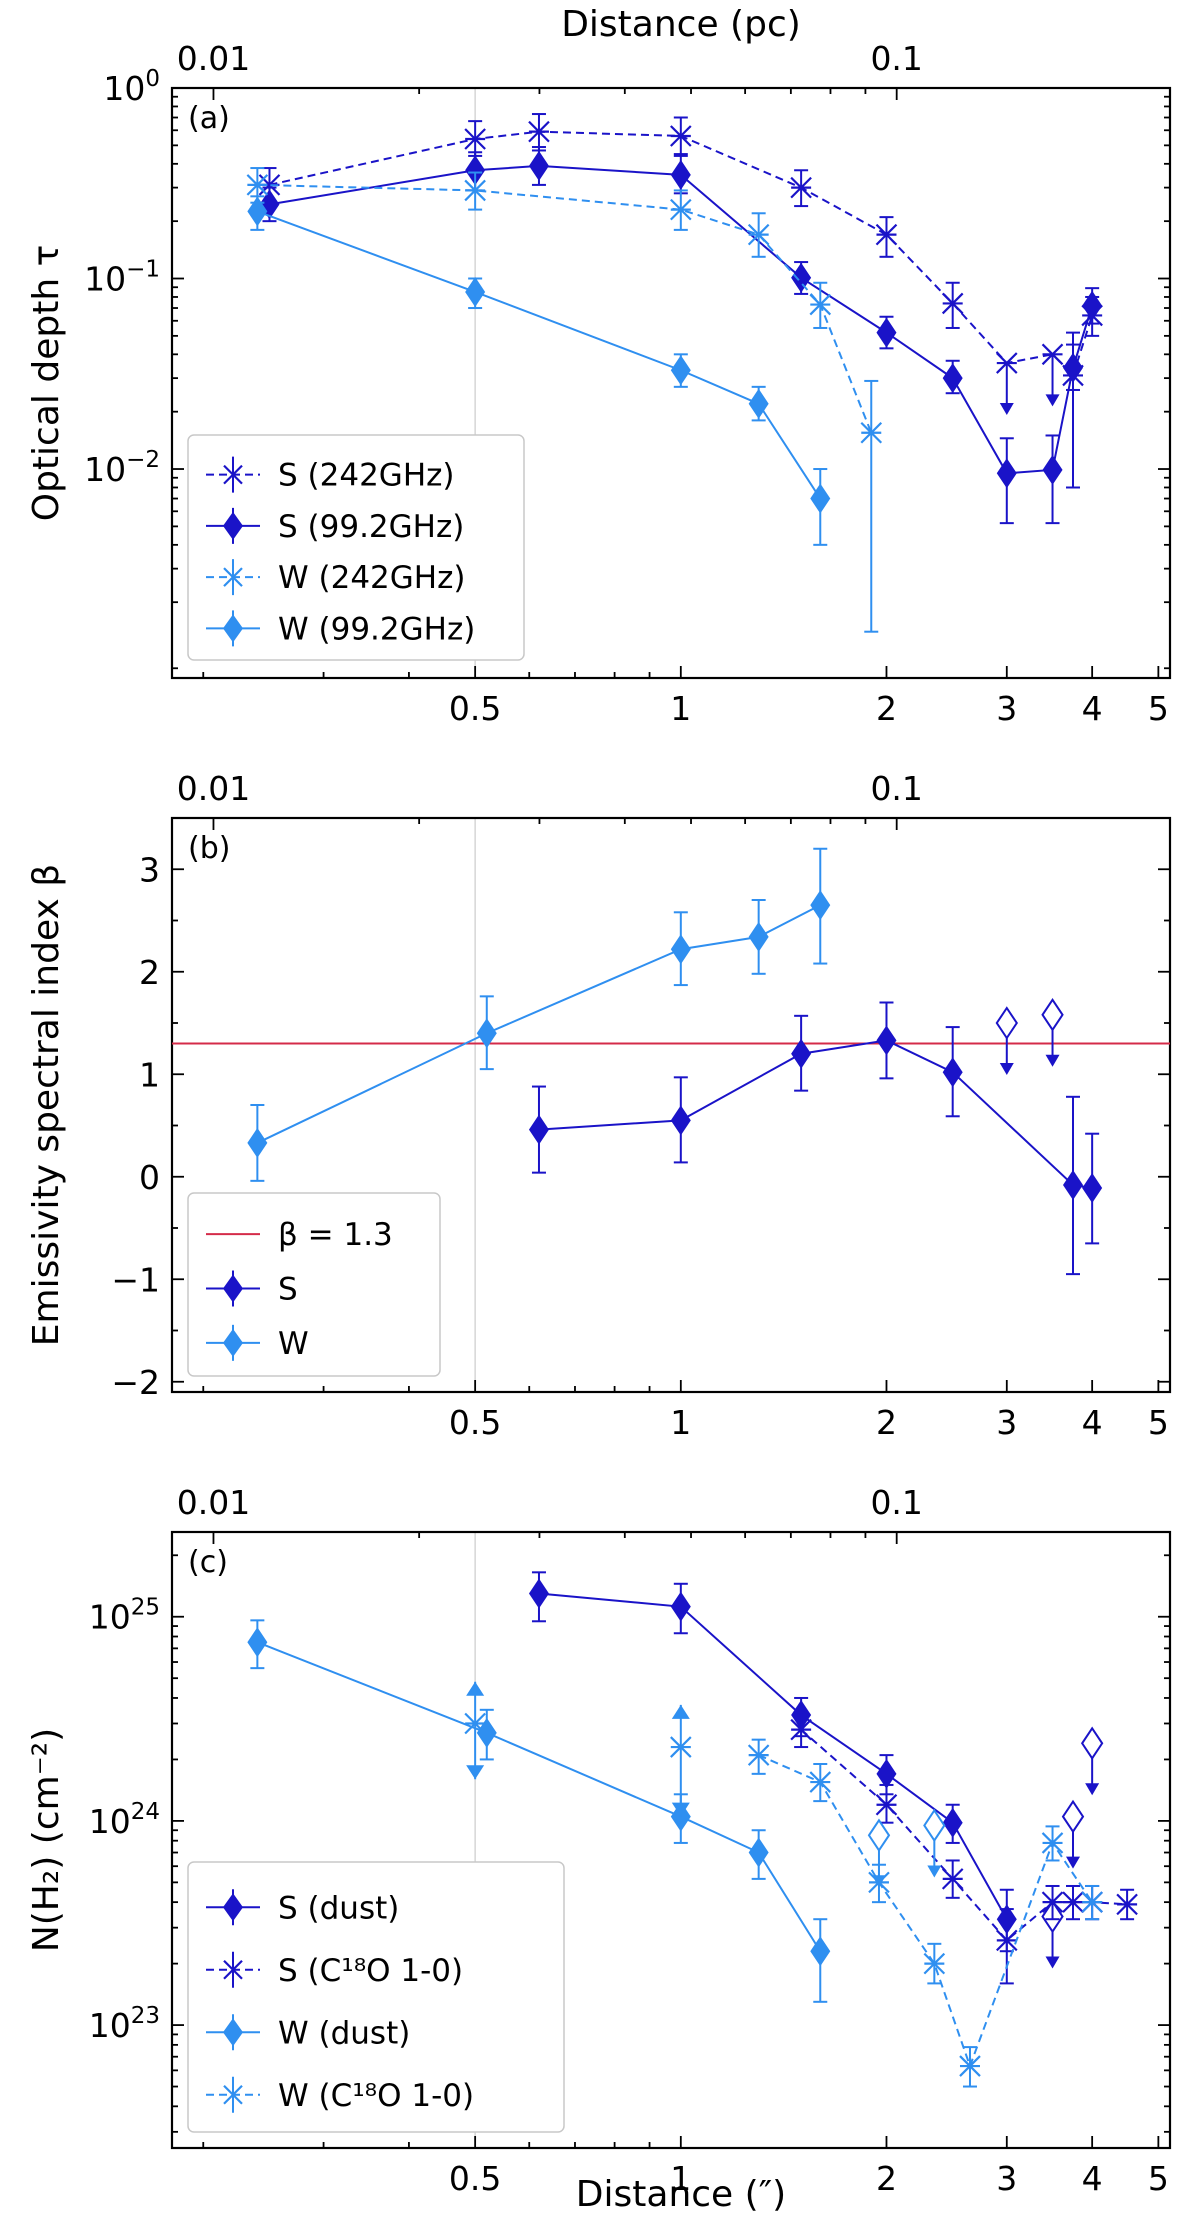 This screenshot has width=1200, height=2221. I want to click on legend-label: W (dust), so click(344, 2033).